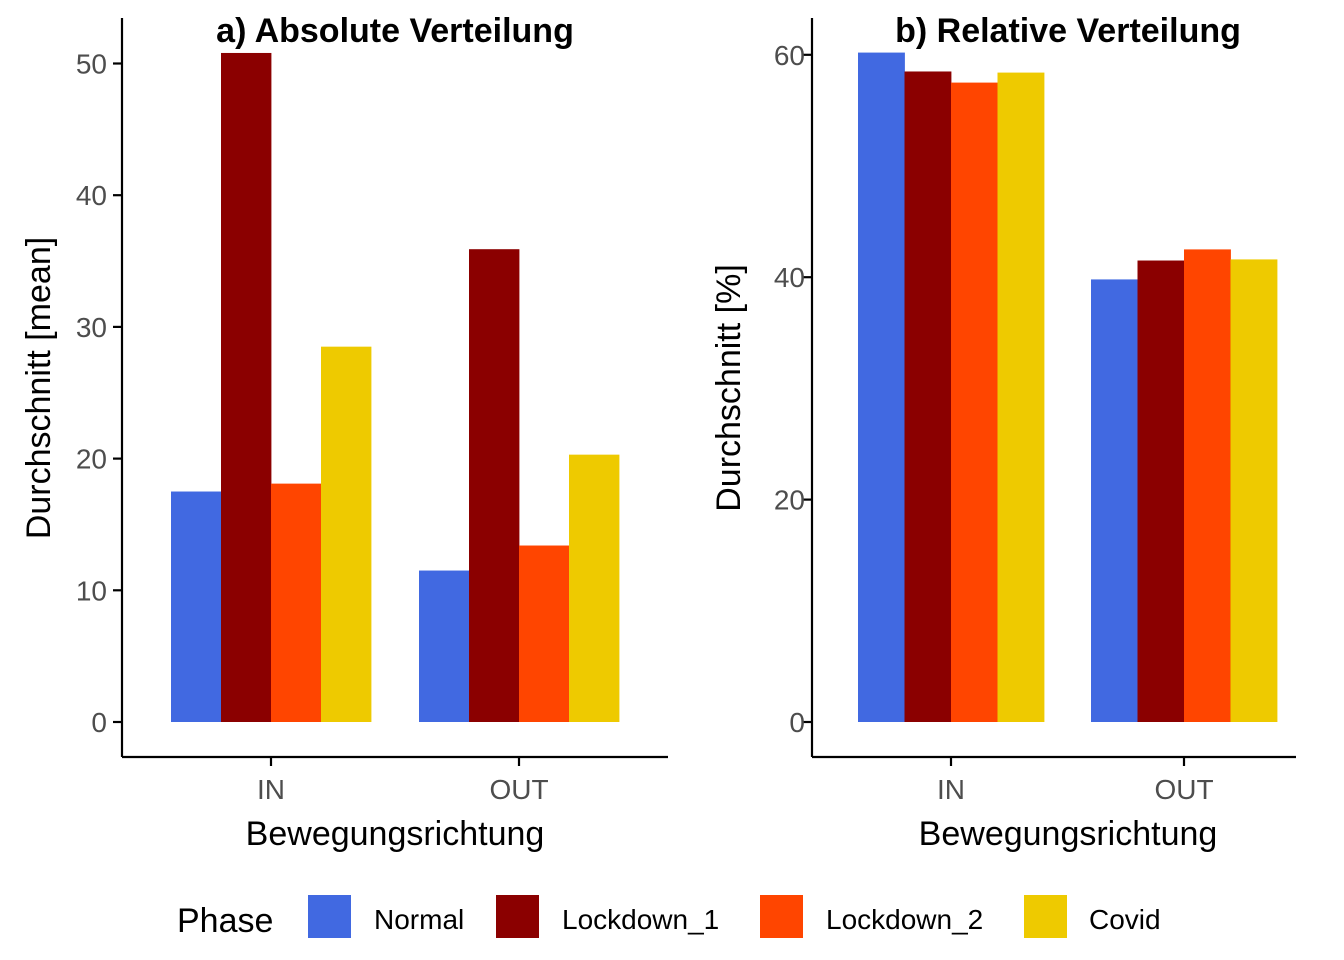 The width and height of the screenshot is (1344, 960). What do you see at coordinates (1054, 780) in the screenshot?
I see `panel-b-x-axis: IN OUT` at bounding box center [1054, 780].